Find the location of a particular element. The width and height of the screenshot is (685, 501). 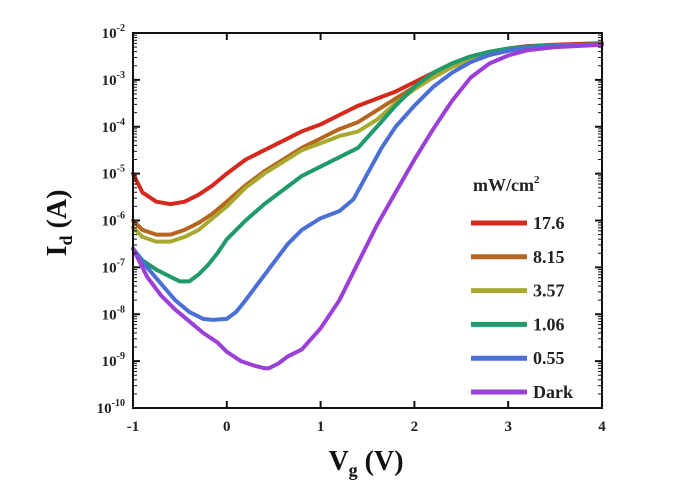

legend-label: 8.15 is located at coordinates (549, 257).